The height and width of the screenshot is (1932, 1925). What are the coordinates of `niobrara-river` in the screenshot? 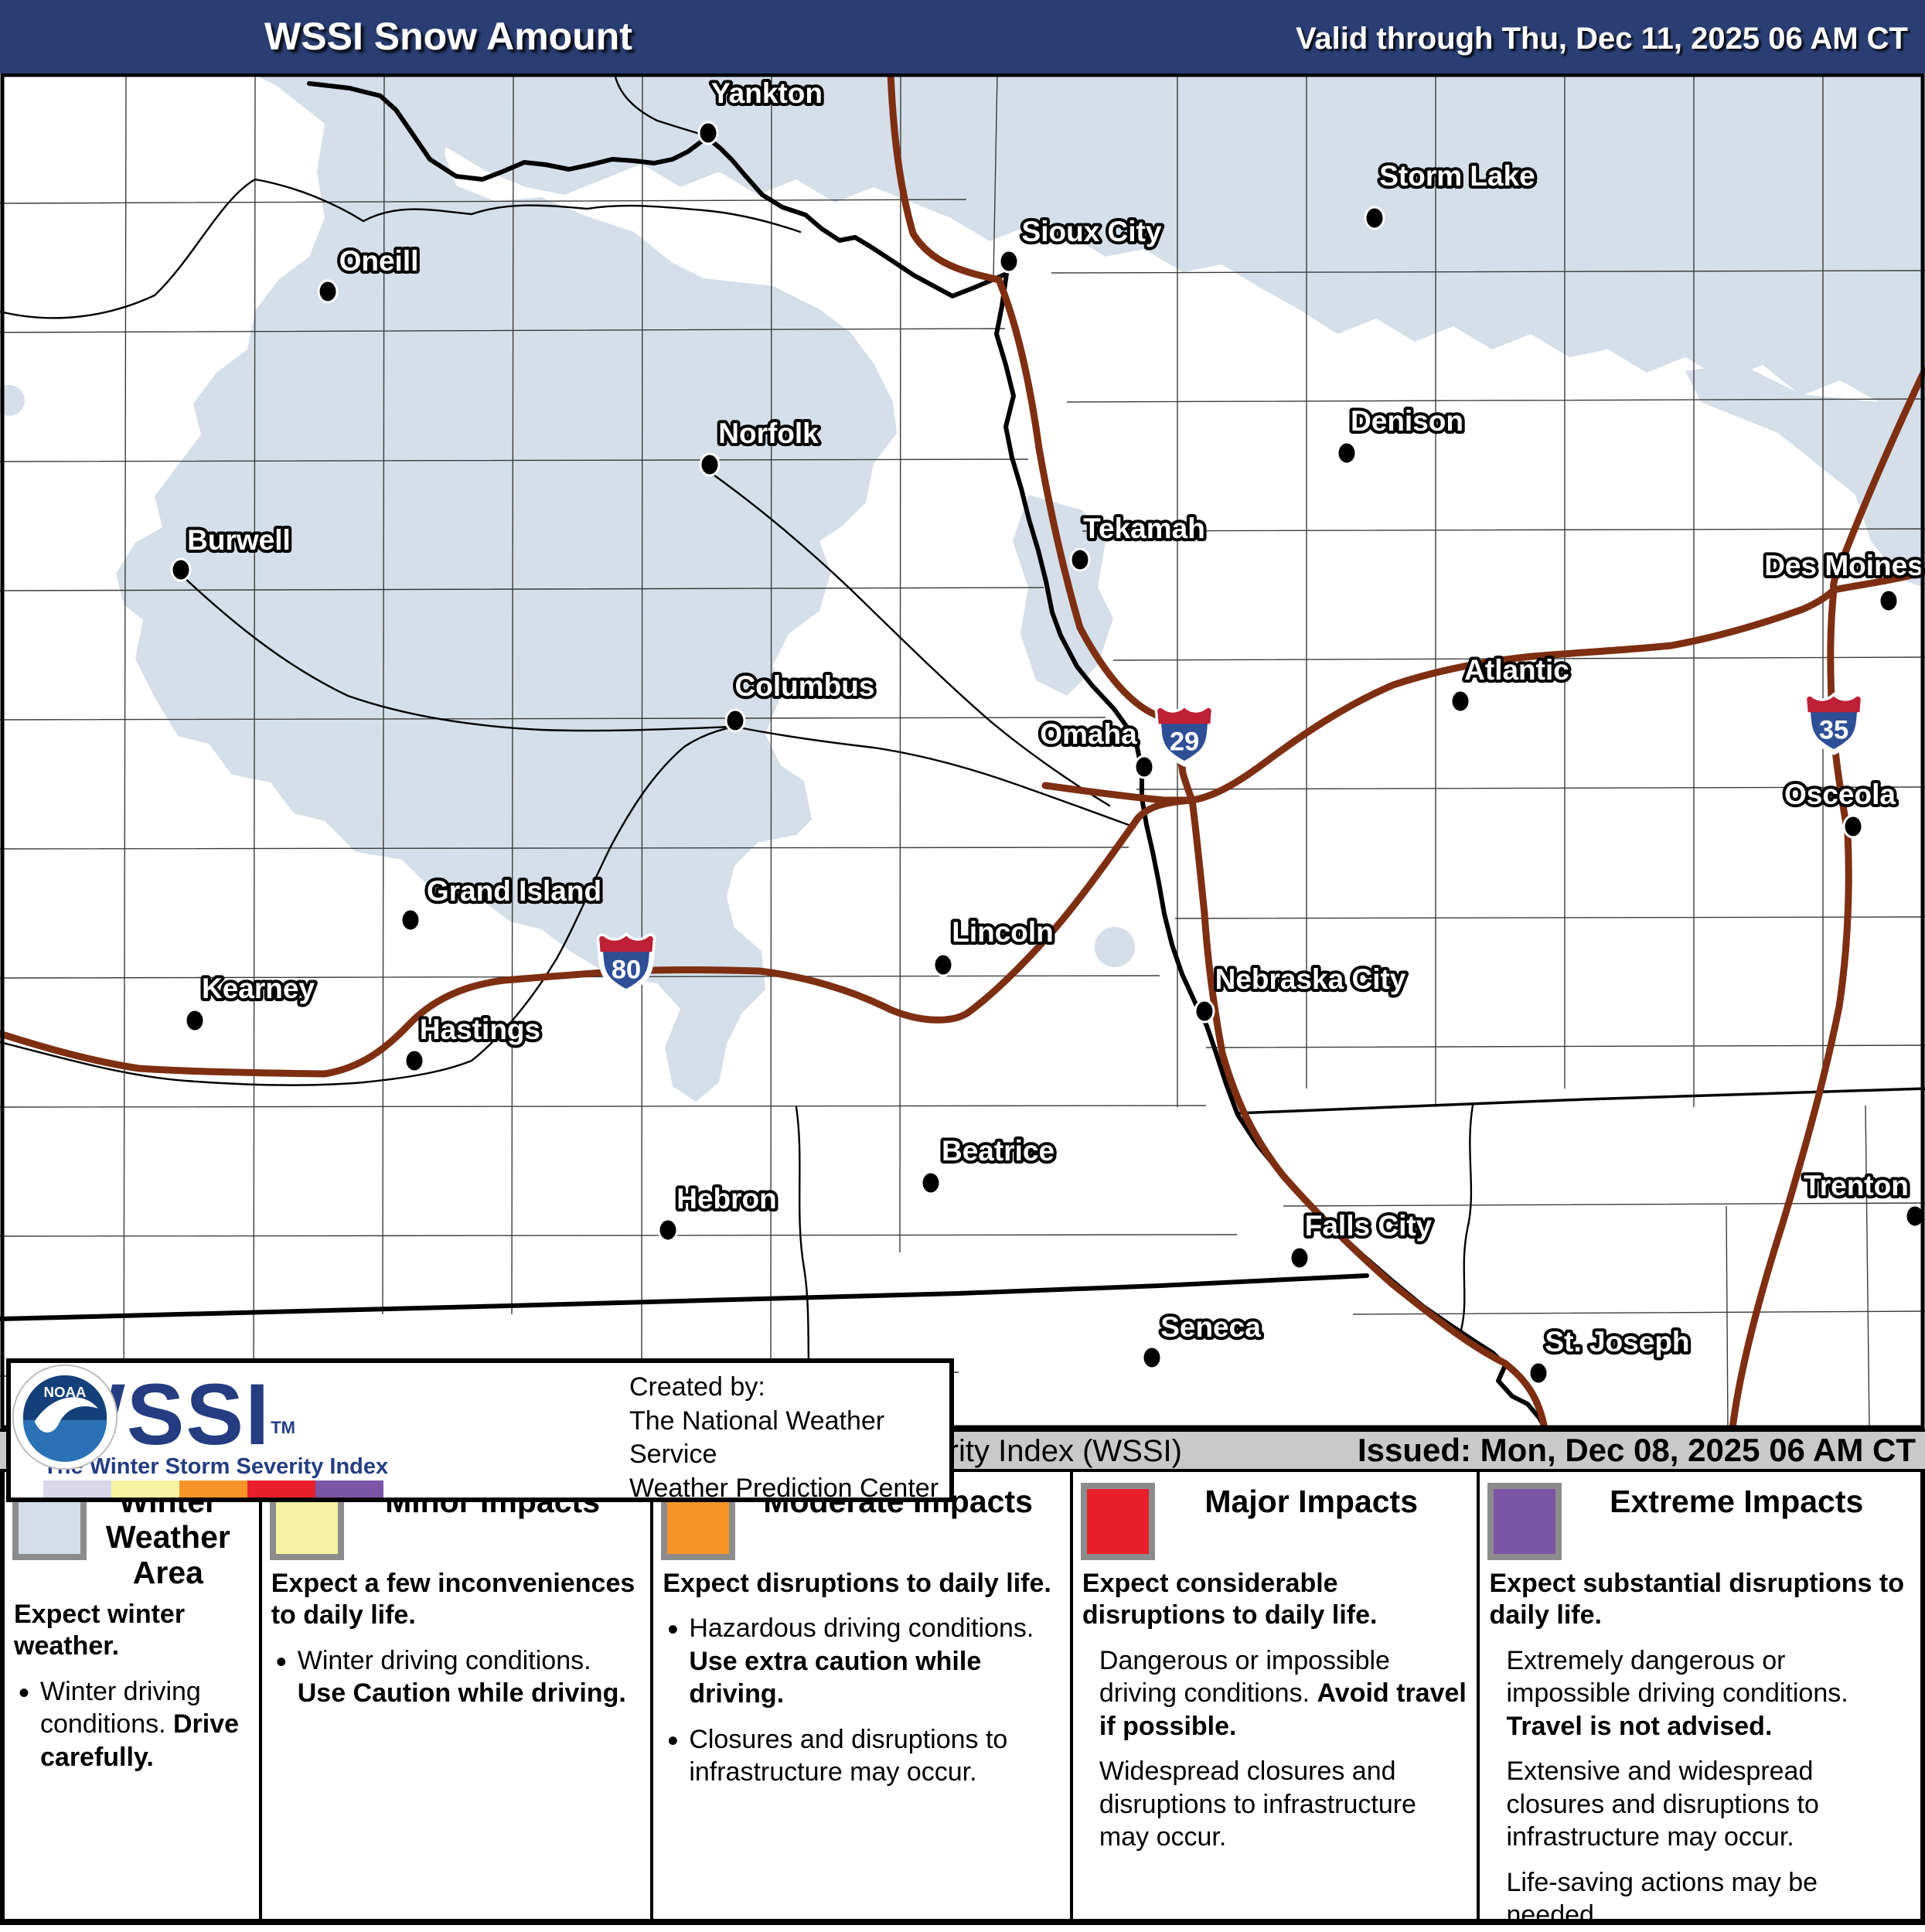 It's located at (401, 248).